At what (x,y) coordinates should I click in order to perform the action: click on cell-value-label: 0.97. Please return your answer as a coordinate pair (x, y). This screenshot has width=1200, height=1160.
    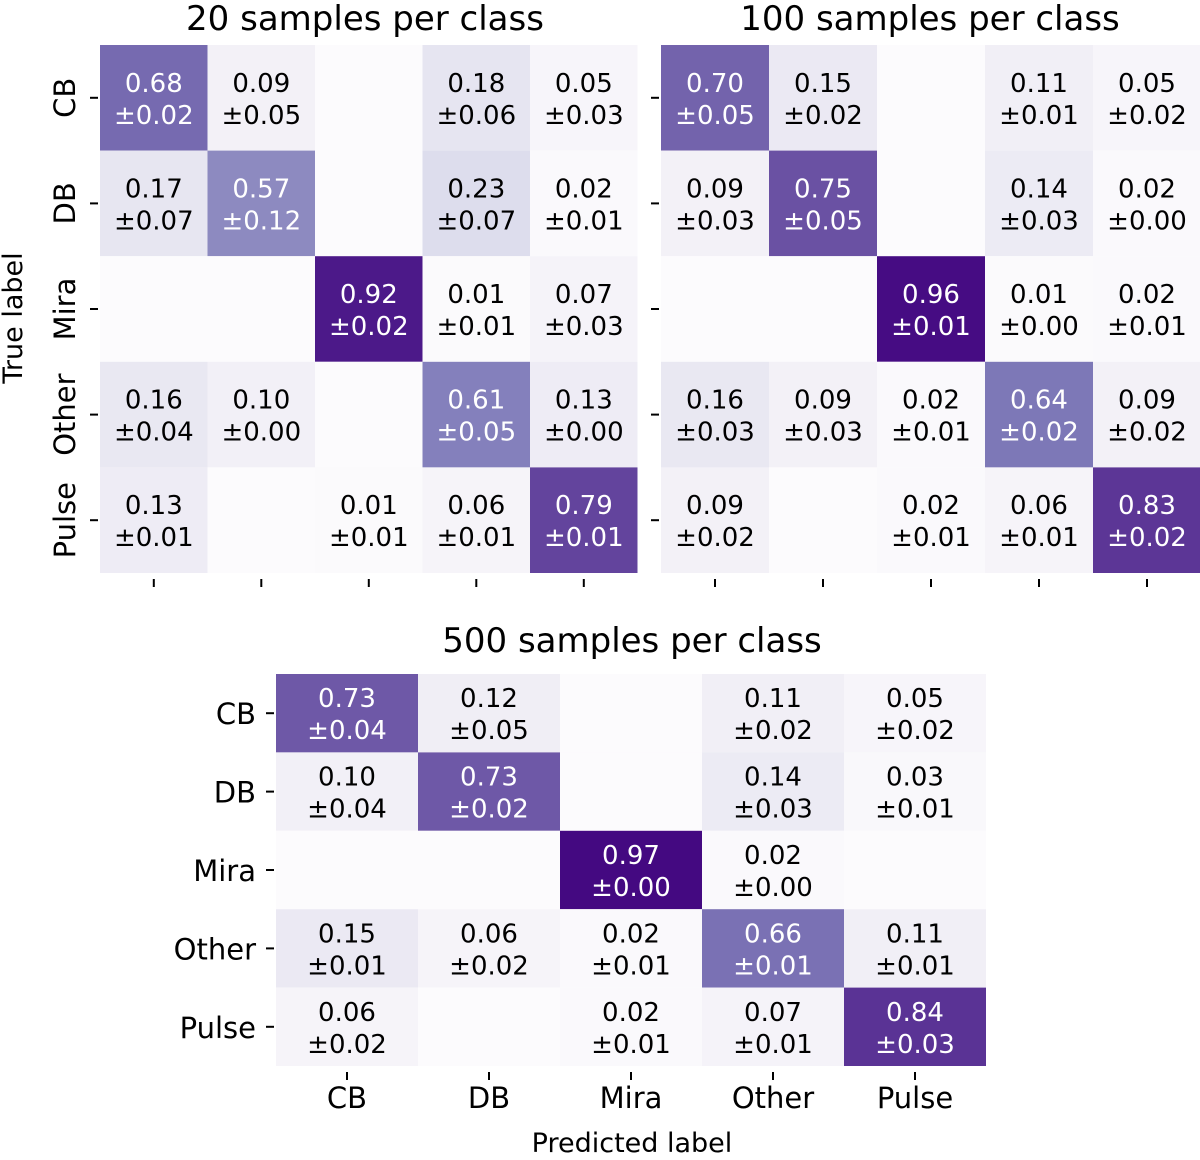
    Looking at the image, I should click on (631, 856).